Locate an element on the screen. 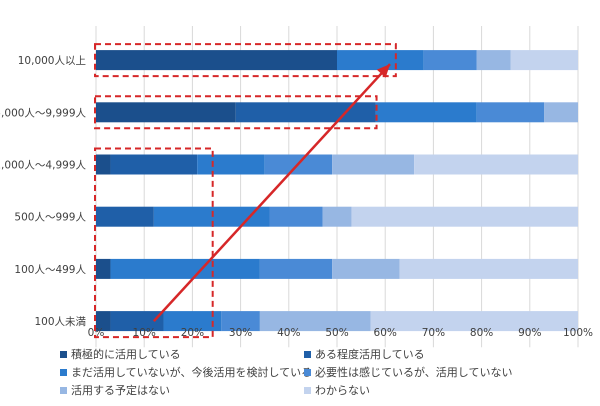 The height and width of the screenshot is (406, 600). x-tick-label: 100% is located at coordinates (578, 333).